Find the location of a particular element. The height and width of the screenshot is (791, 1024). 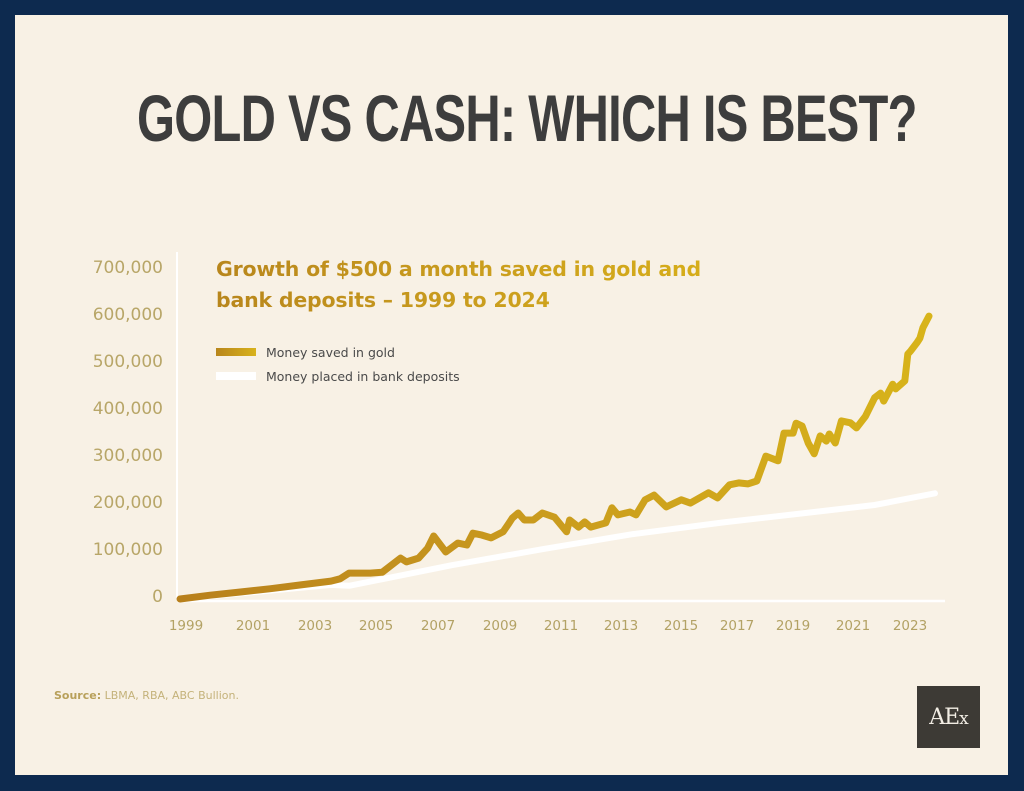

y-tick-label: 0 is located at coordinates (157, 597).